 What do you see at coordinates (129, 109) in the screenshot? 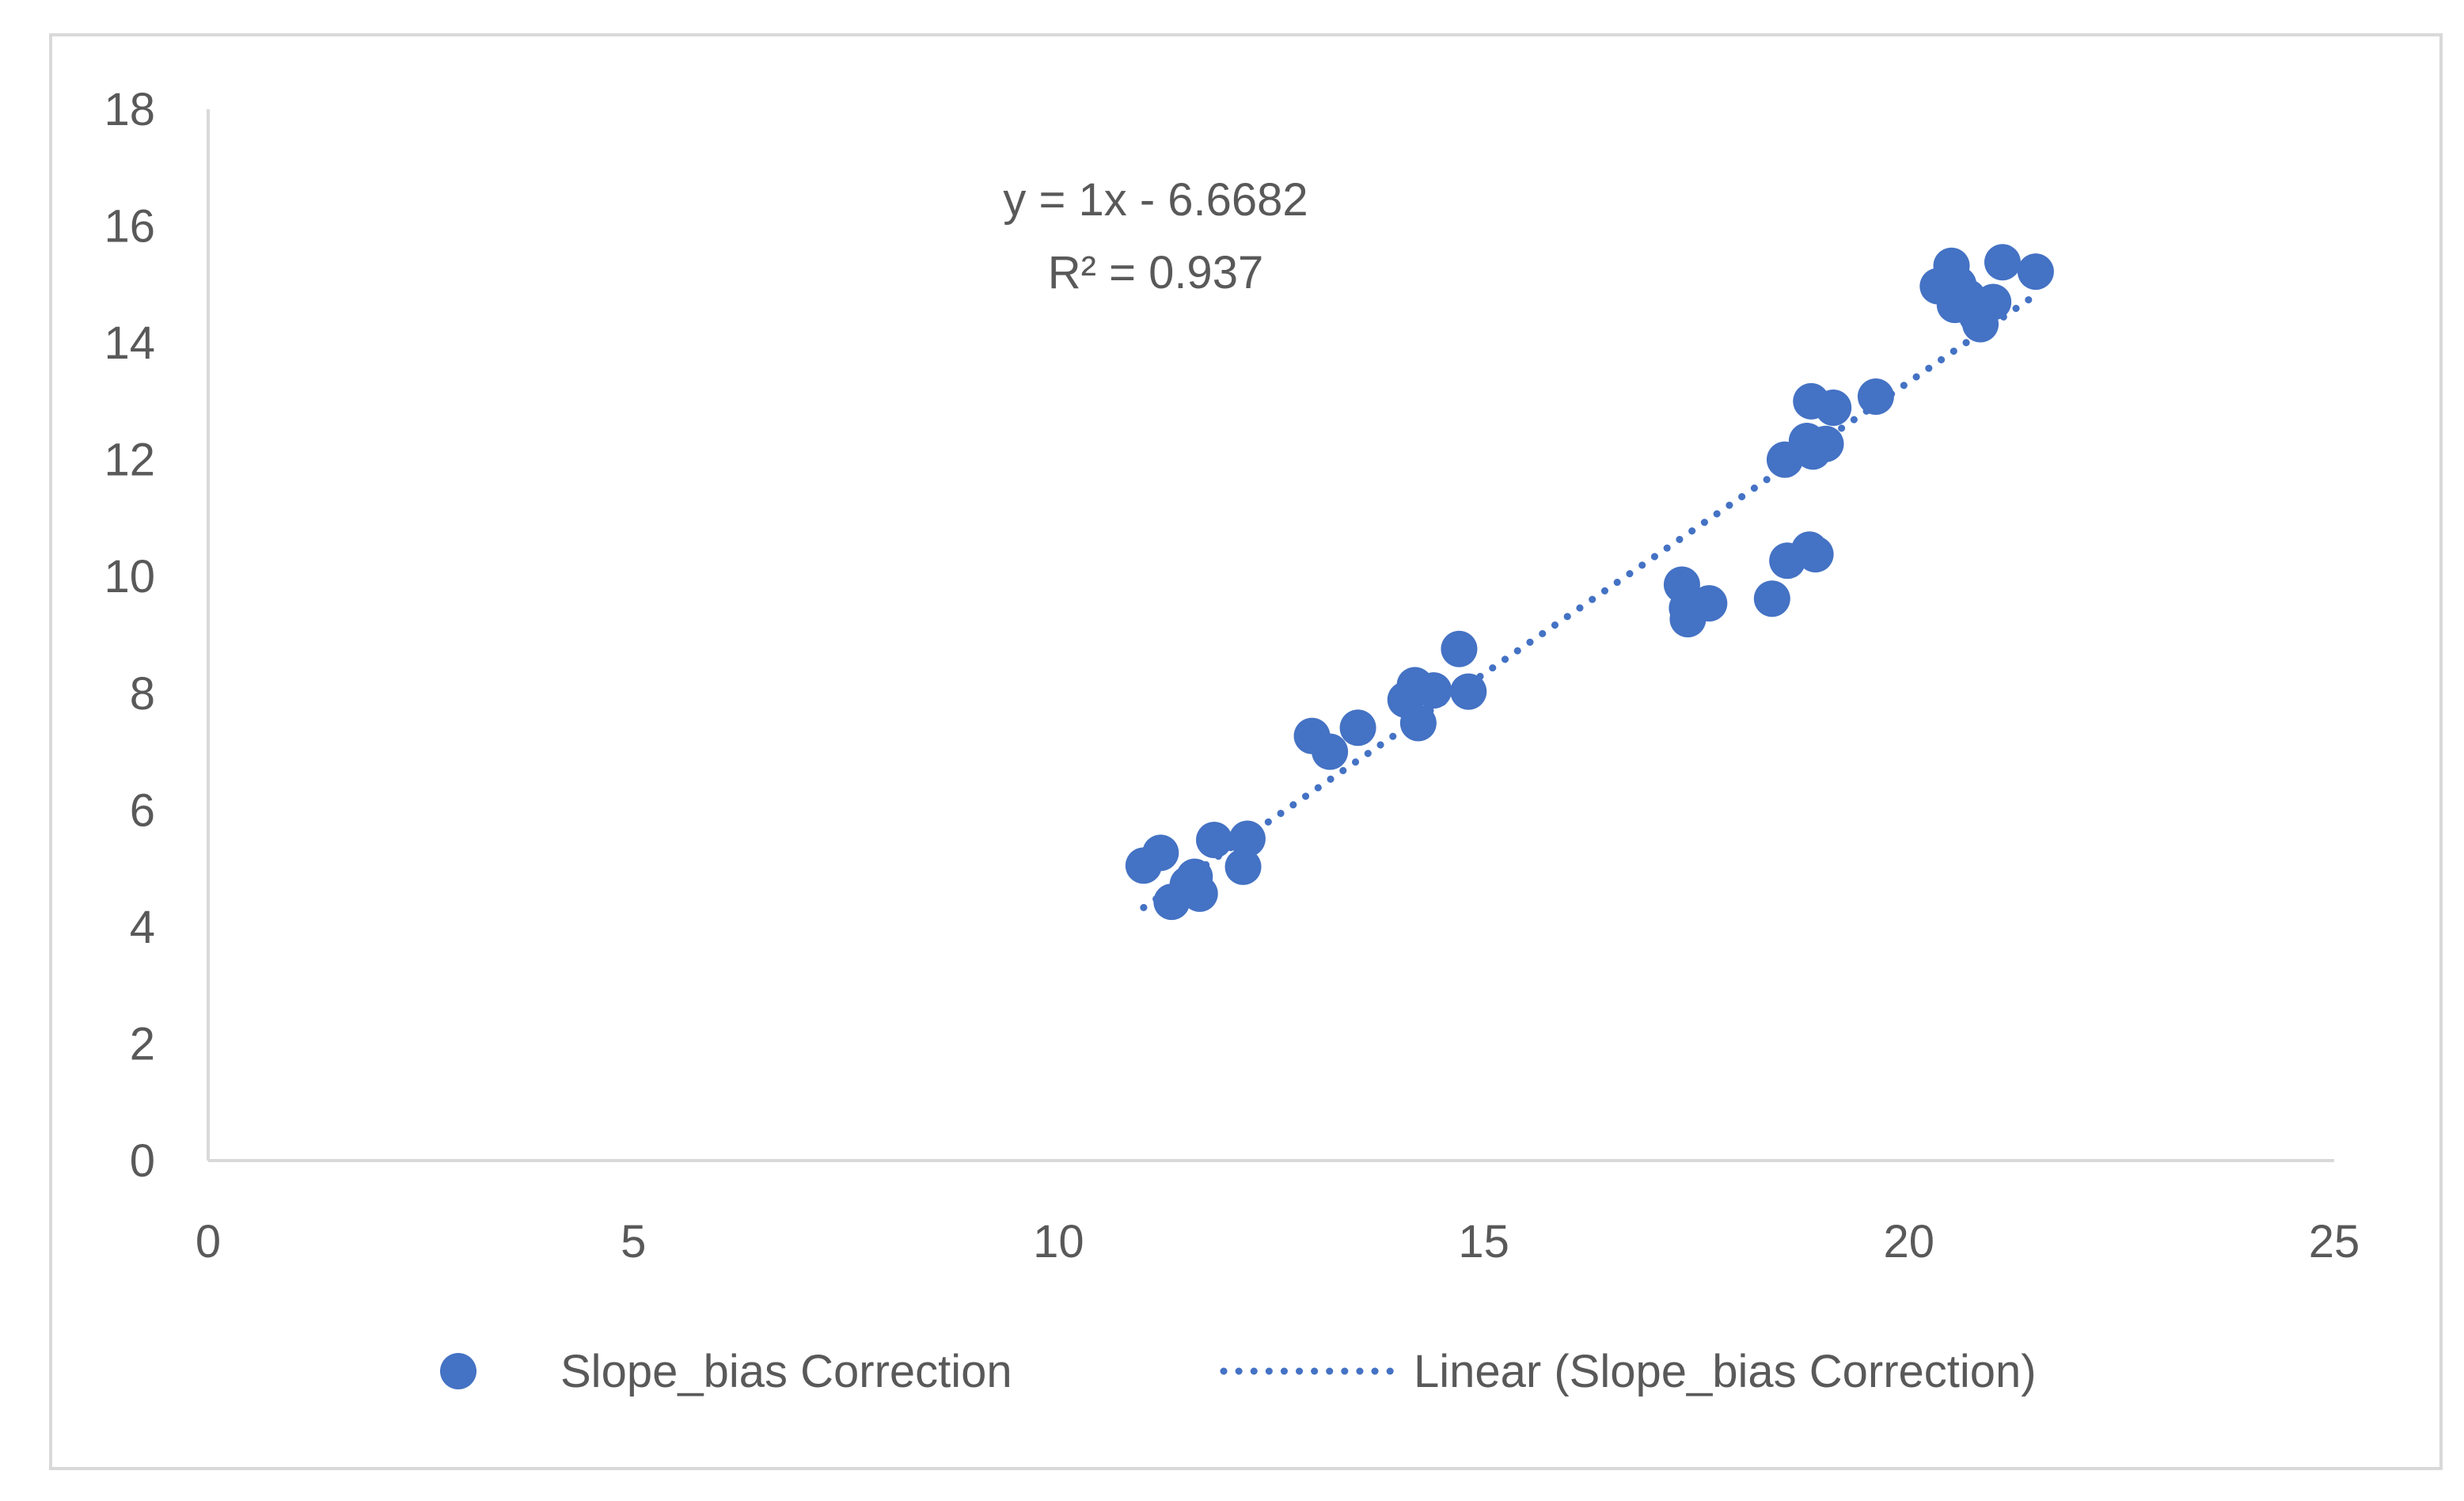
I see `y-tick-label: 18` at bounding box center [129, 109].